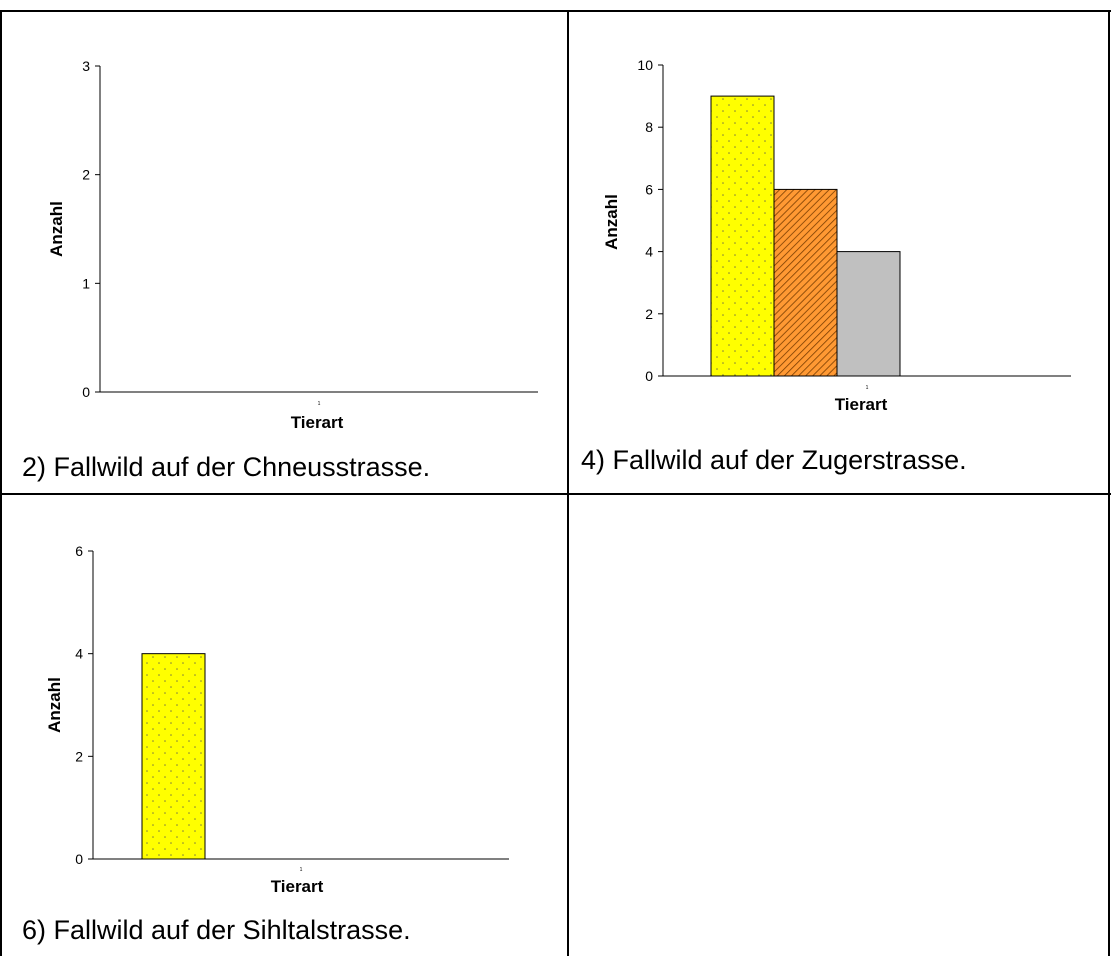  What do you see at coordinates (216, 930) in the screenshot?
I see `caption-sihltalstrasse: 6) Fallwild auf der Sihltalstrasse.` at bounding box center [216, 930].